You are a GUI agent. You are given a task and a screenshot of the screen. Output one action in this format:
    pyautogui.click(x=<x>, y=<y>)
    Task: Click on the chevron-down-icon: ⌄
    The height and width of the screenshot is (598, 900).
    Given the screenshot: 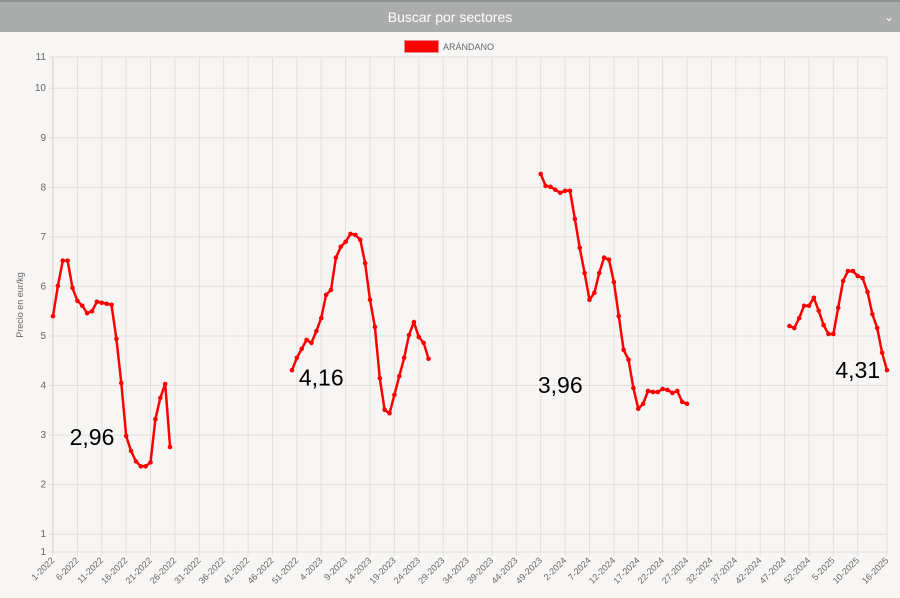 What is the action you would take?
    pyautogui.click(x=888, y=17)
    